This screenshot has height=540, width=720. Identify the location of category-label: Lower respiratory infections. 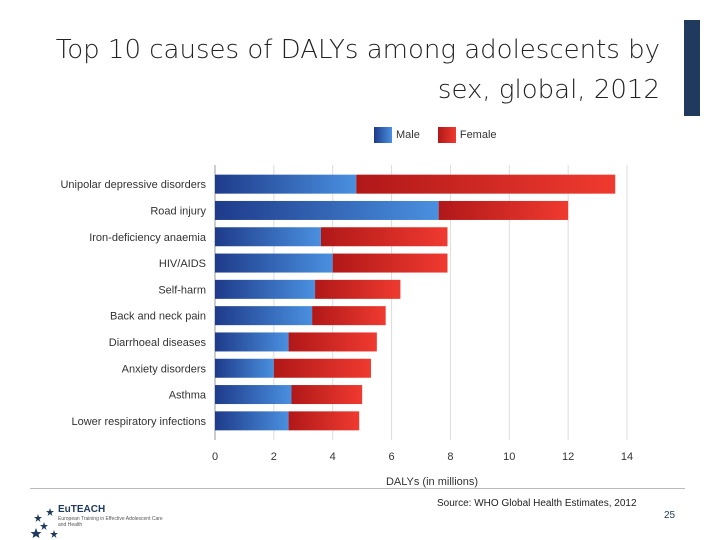
(138, 422).